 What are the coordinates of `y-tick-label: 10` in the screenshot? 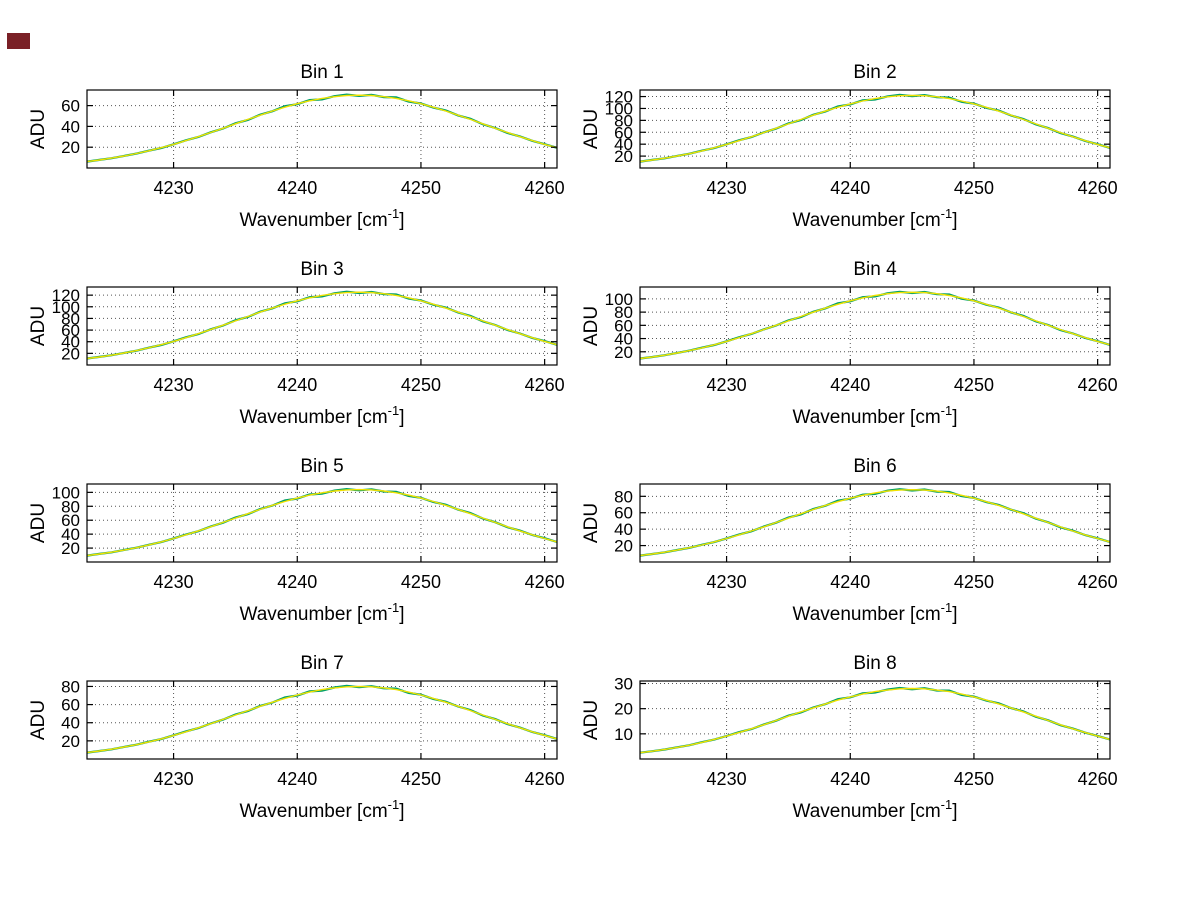 It's located at (623, 734).